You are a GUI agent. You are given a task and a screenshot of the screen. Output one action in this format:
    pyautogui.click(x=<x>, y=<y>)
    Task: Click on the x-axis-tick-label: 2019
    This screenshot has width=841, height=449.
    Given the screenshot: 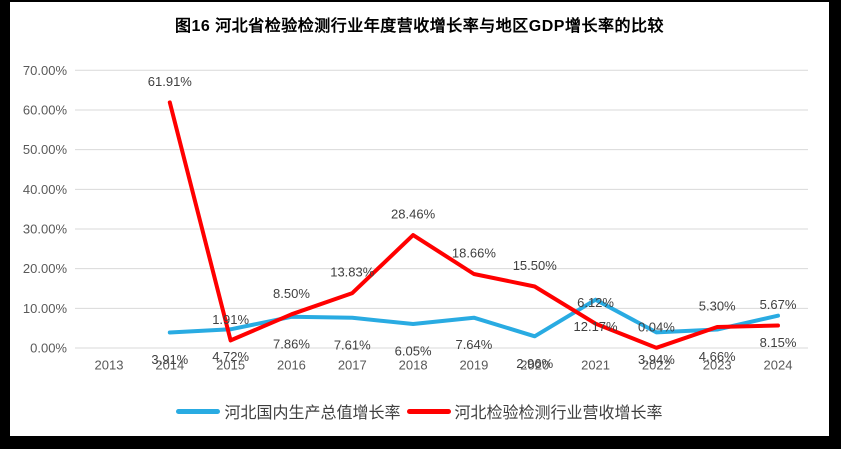 What is the action you would take?
    pyautogui.click(x=473, y=365)
    